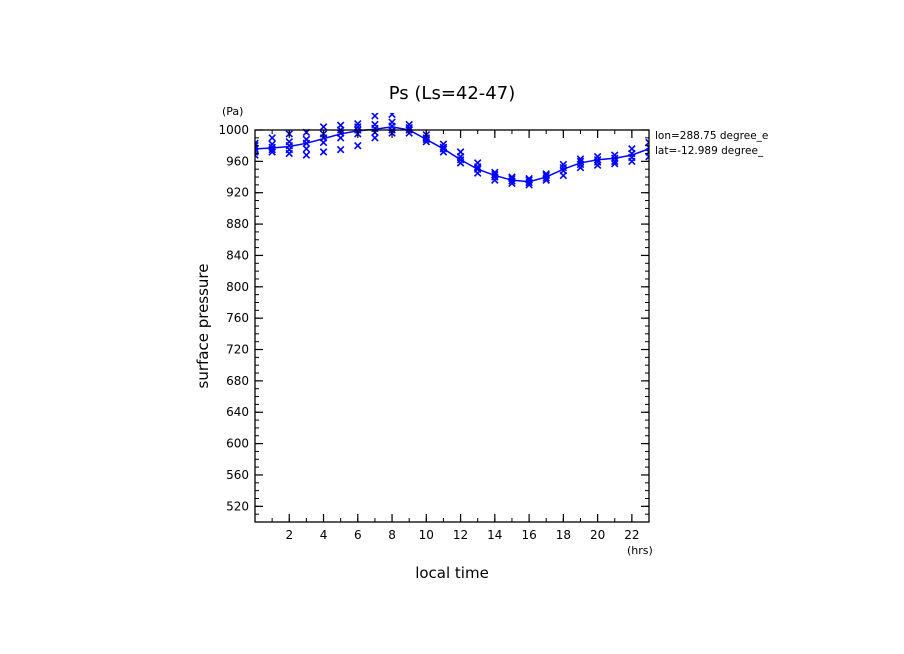 Image resolution: width=904 pixels, height=654 pixels. Describe the element at coordinates (563, 535) in the screenshot. I see `x-tick-label: 18` at that location.